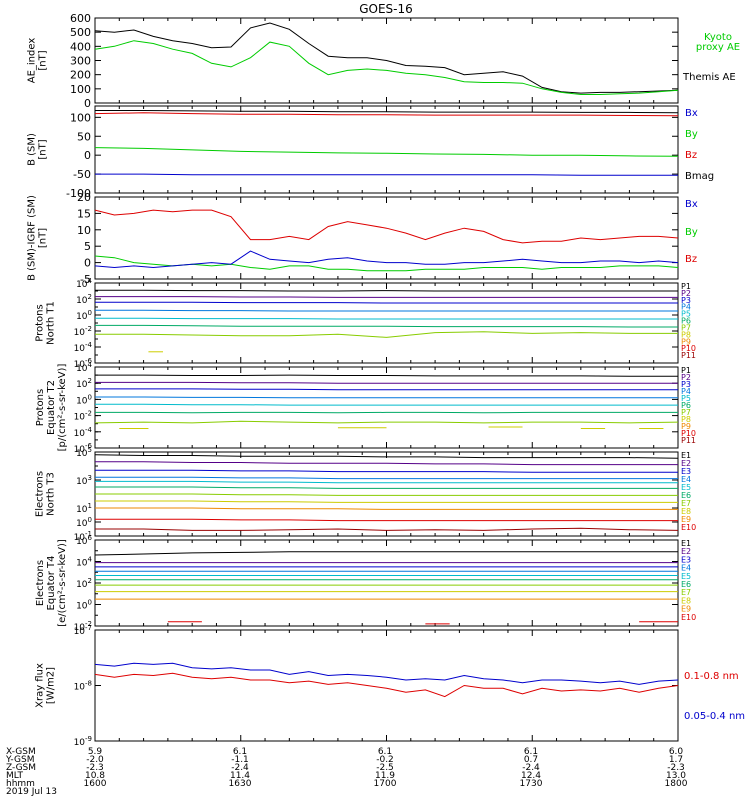  What do you see at coordinates (80, 75) in the screenshot?
I see `y-tick-label: 200` at bounding box center [80, 75].